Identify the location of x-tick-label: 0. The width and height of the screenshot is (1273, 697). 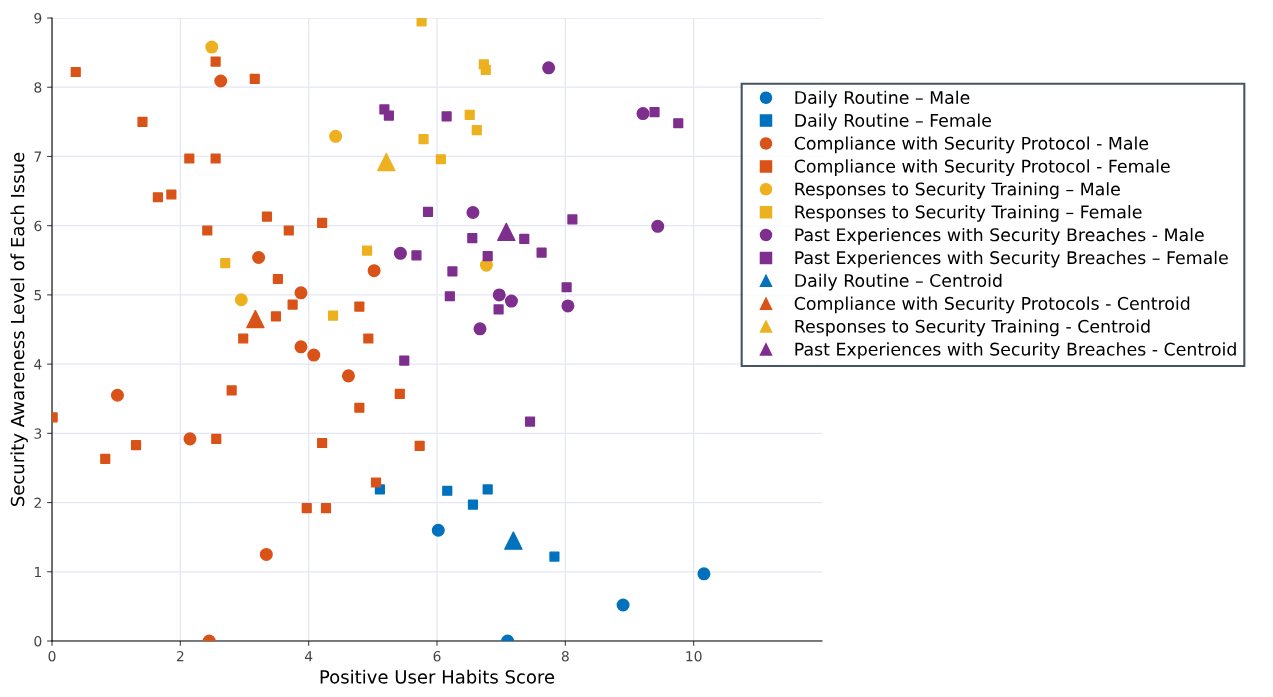
(52, 656).